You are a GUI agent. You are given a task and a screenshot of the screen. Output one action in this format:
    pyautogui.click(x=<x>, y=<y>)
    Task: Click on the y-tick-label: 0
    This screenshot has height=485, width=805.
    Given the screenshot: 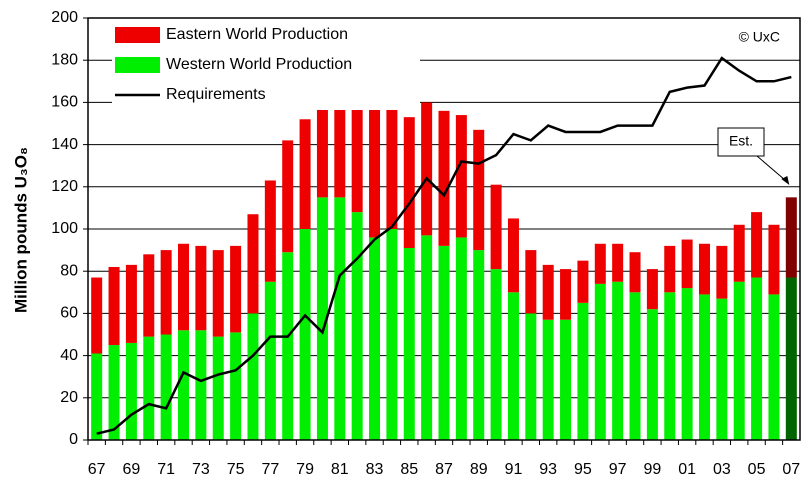 What is the action you would take?
    pyautogui.click(x=73, y=439)
    